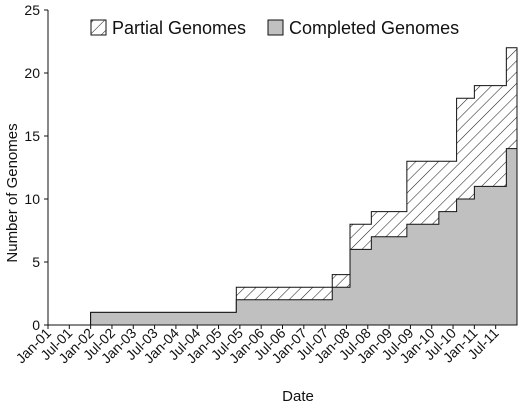  I want to click on legend: Partial Genomes Completed Genomes, so click(274, 28).